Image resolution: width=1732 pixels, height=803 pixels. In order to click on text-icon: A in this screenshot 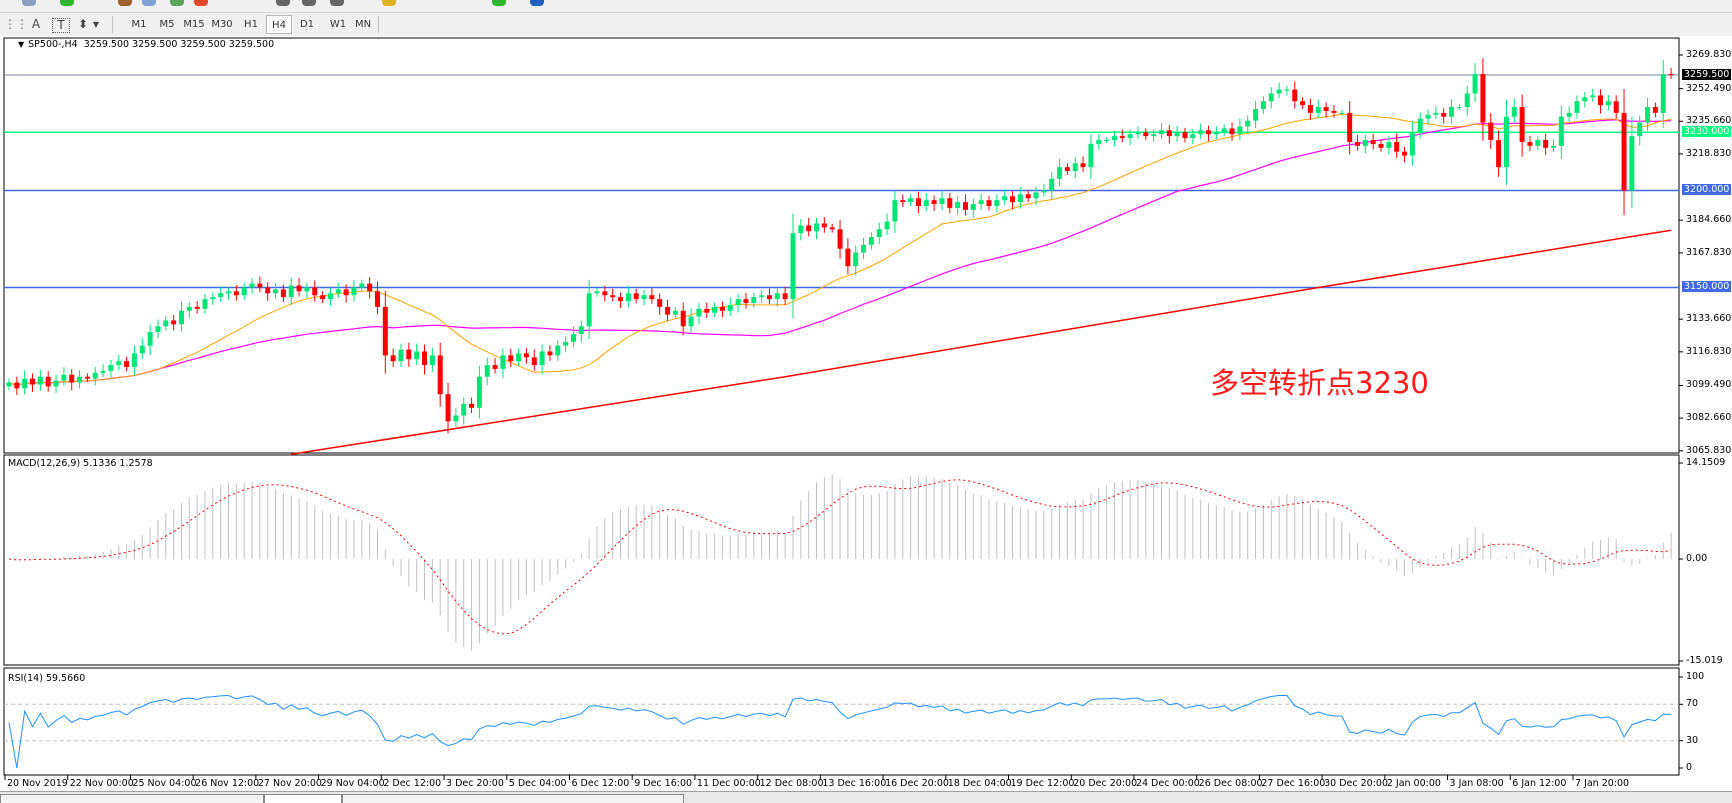, I will do `click(36, 24)`.